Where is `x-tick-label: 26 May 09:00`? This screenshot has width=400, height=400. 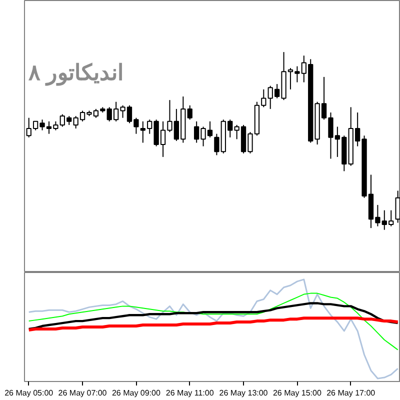 x-tick-label: 26 May 09:00 is located at coordinates (136, 393).